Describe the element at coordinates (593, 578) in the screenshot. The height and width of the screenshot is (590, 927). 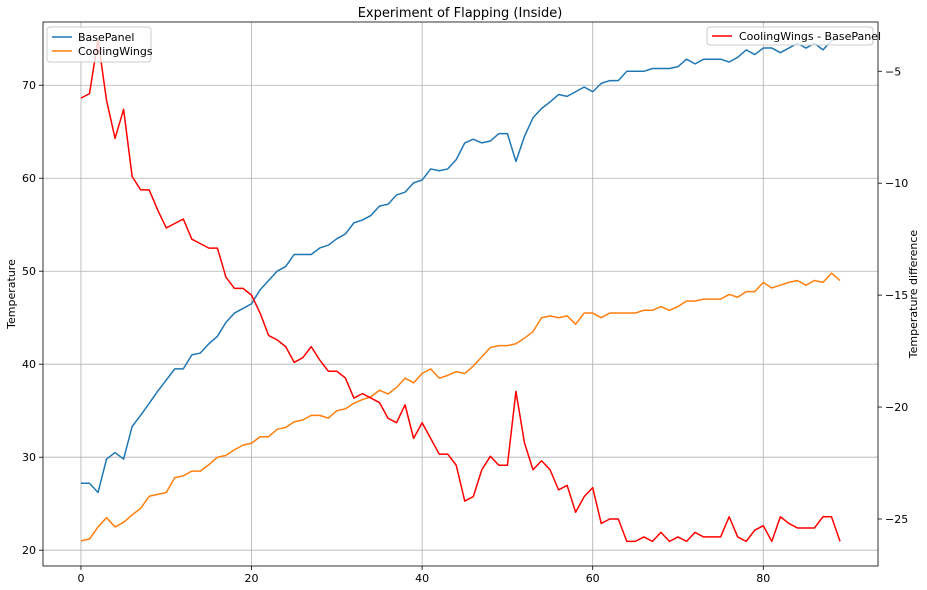
I see `x-tick-label: 60` at that location.